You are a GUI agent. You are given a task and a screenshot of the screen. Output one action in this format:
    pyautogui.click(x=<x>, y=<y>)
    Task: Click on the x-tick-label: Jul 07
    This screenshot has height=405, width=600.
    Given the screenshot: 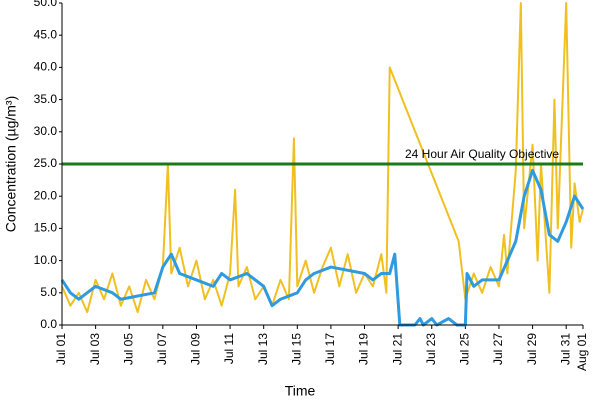 What is the action you would take?
    pyautogui.click(x=162, y=349)
    